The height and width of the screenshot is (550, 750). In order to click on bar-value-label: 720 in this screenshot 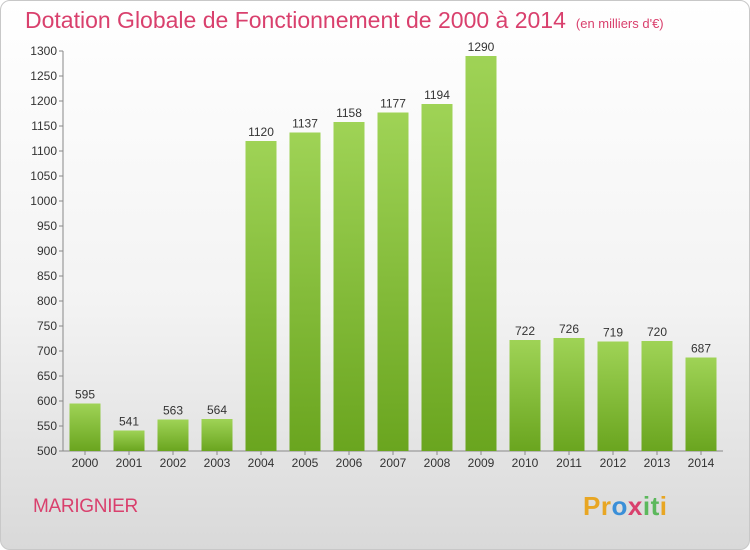, I will do `click(657, 332)`.